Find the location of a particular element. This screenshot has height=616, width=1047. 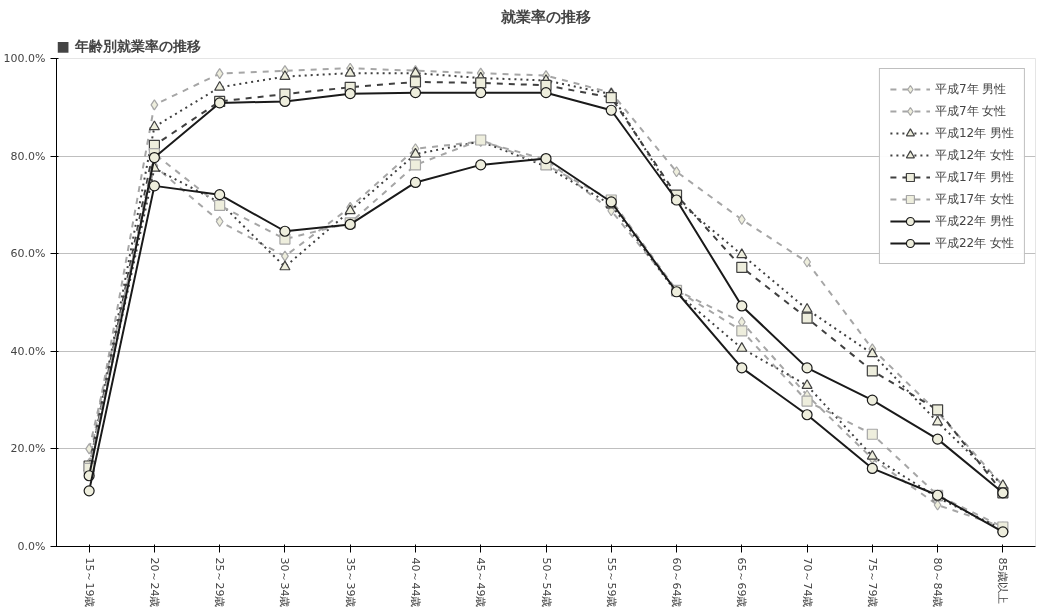

legend-label: 平成17年 男性 is located at coordinates (974, 177).